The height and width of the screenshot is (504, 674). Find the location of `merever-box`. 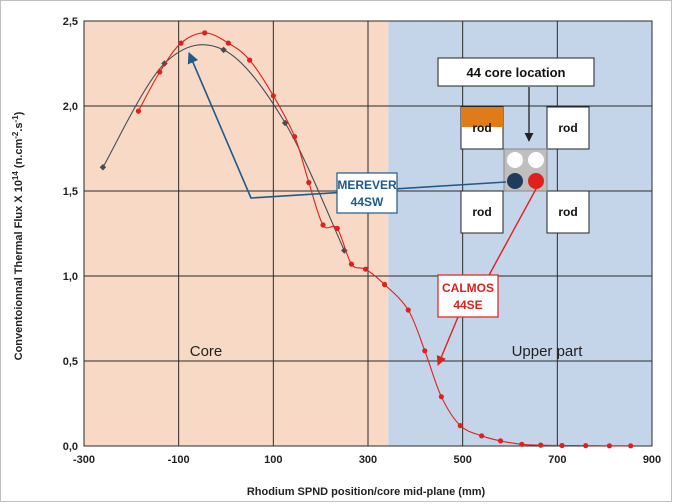

merever-box is located at coordinates (367, 193).